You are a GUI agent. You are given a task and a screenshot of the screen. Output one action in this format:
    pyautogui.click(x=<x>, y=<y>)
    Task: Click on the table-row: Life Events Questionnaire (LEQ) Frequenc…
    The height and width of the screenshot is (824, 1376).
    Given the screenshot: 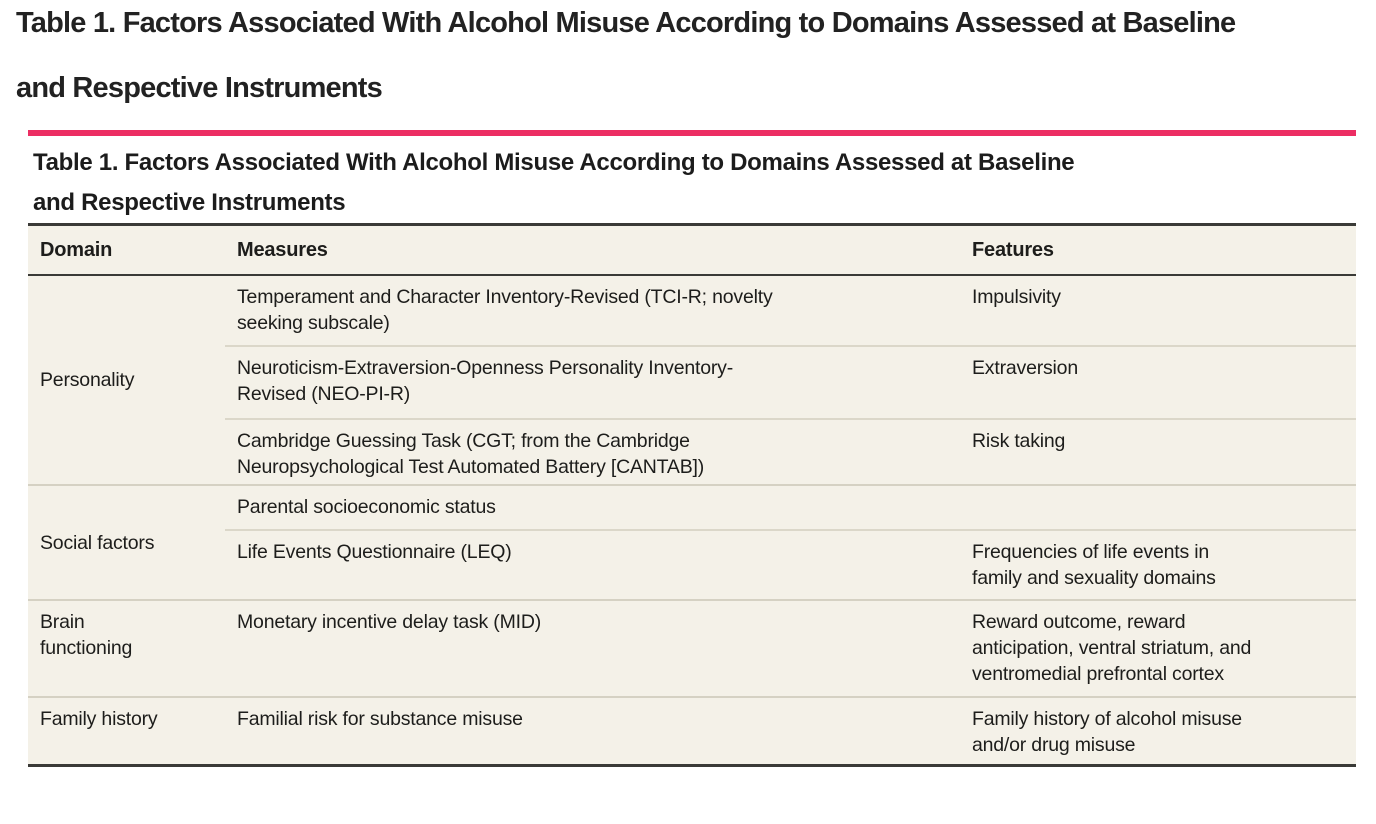 What is the action you would take?
    pyautogui.click(x=692, y=564)
    